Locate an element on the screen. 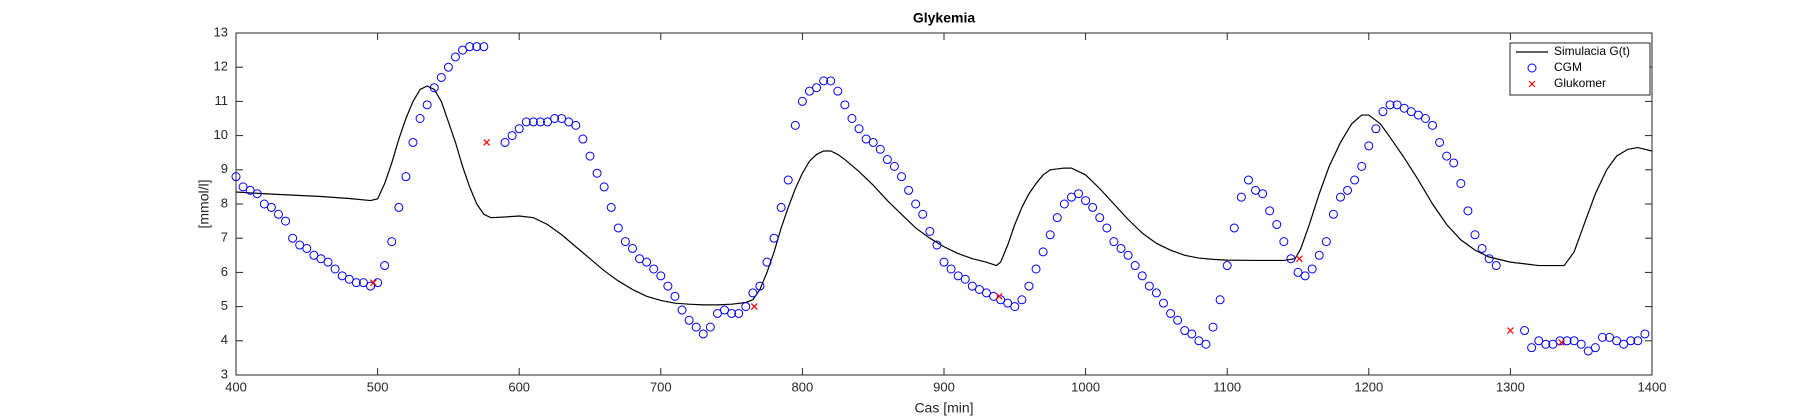 The image size is (1818, 420). x-tick-label: 1300 is located at coordinates (1510, 386).